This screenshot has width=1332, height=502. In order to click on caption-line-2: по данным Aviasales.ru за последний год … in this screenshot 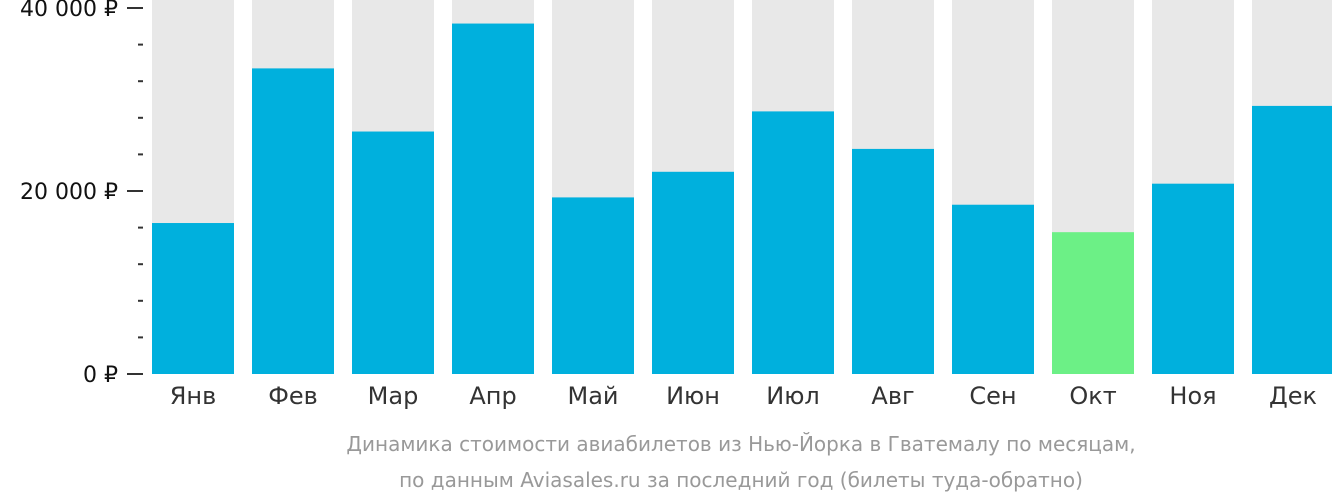, I will do `click(741, 480)`.